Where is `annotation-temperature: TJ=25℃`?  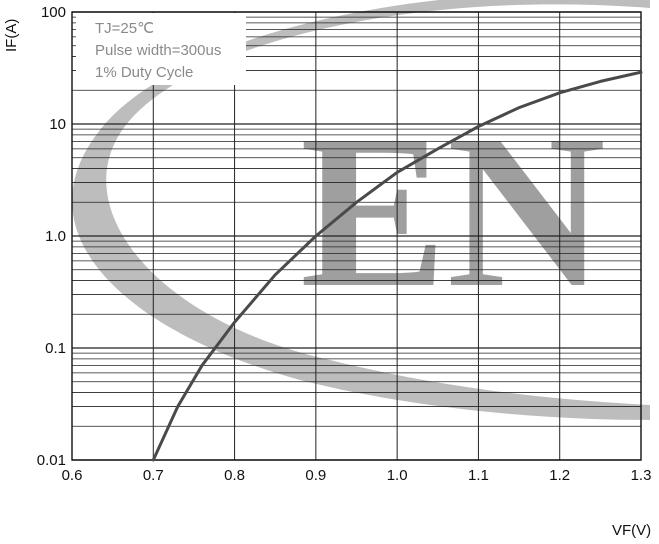 annotation-temperature: TJ=25℃ is located at coordinates (124, 28).